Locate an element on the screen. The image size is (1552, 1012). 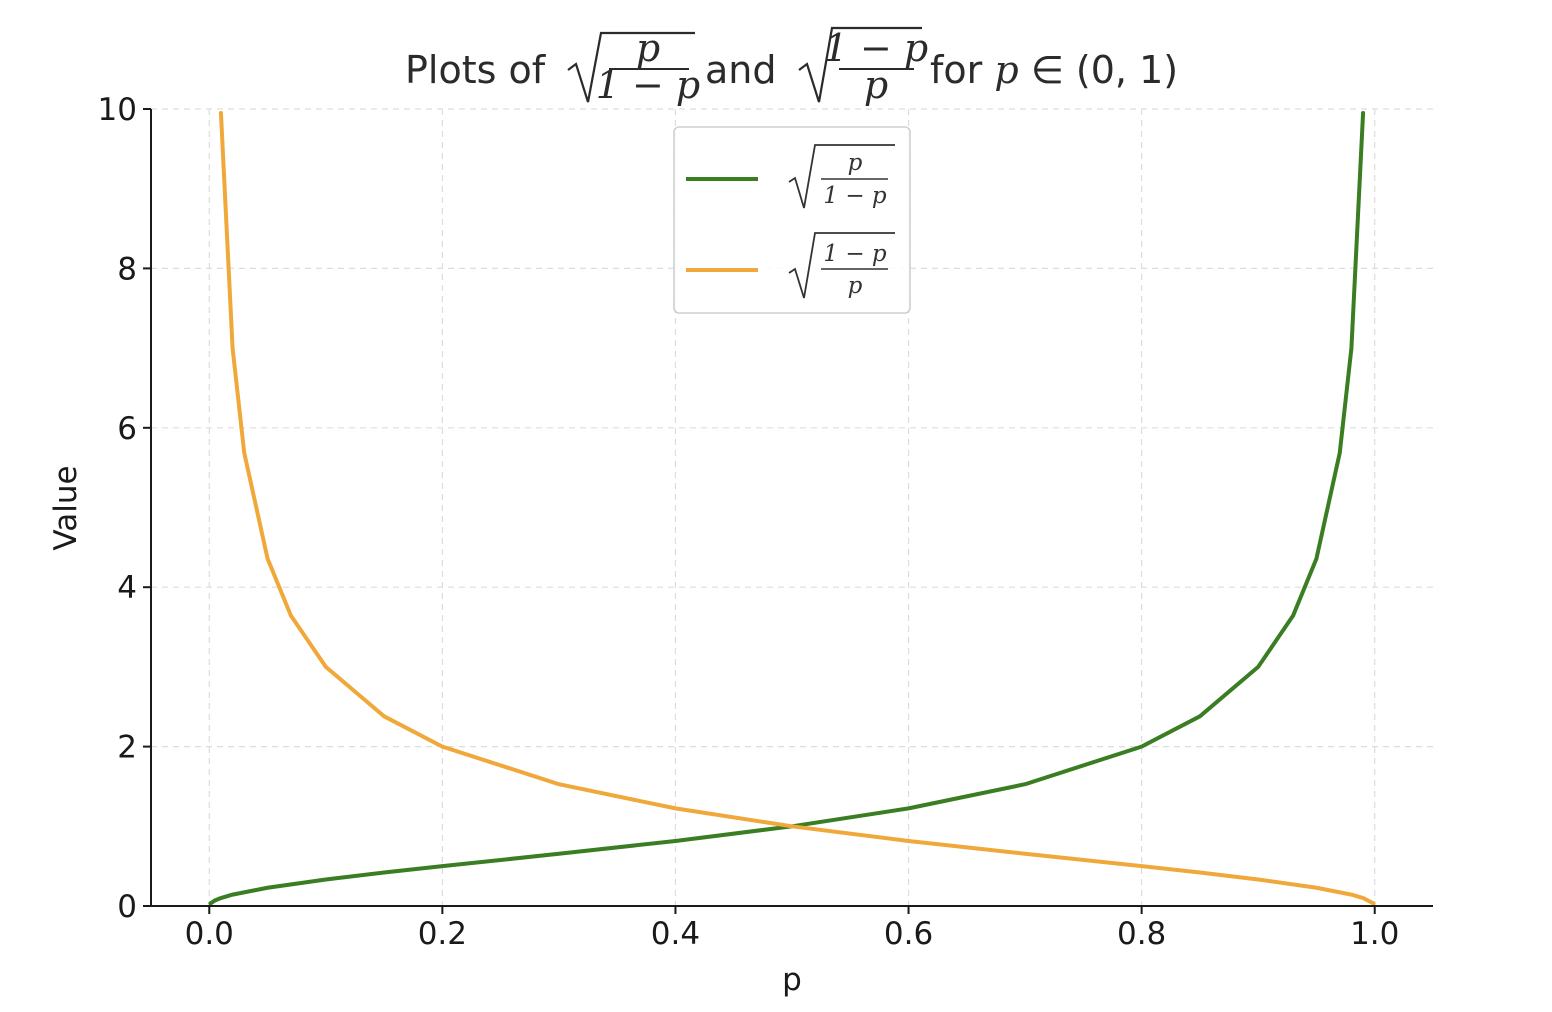
title-prefix: Plots of is located at coordinates (476, 70).